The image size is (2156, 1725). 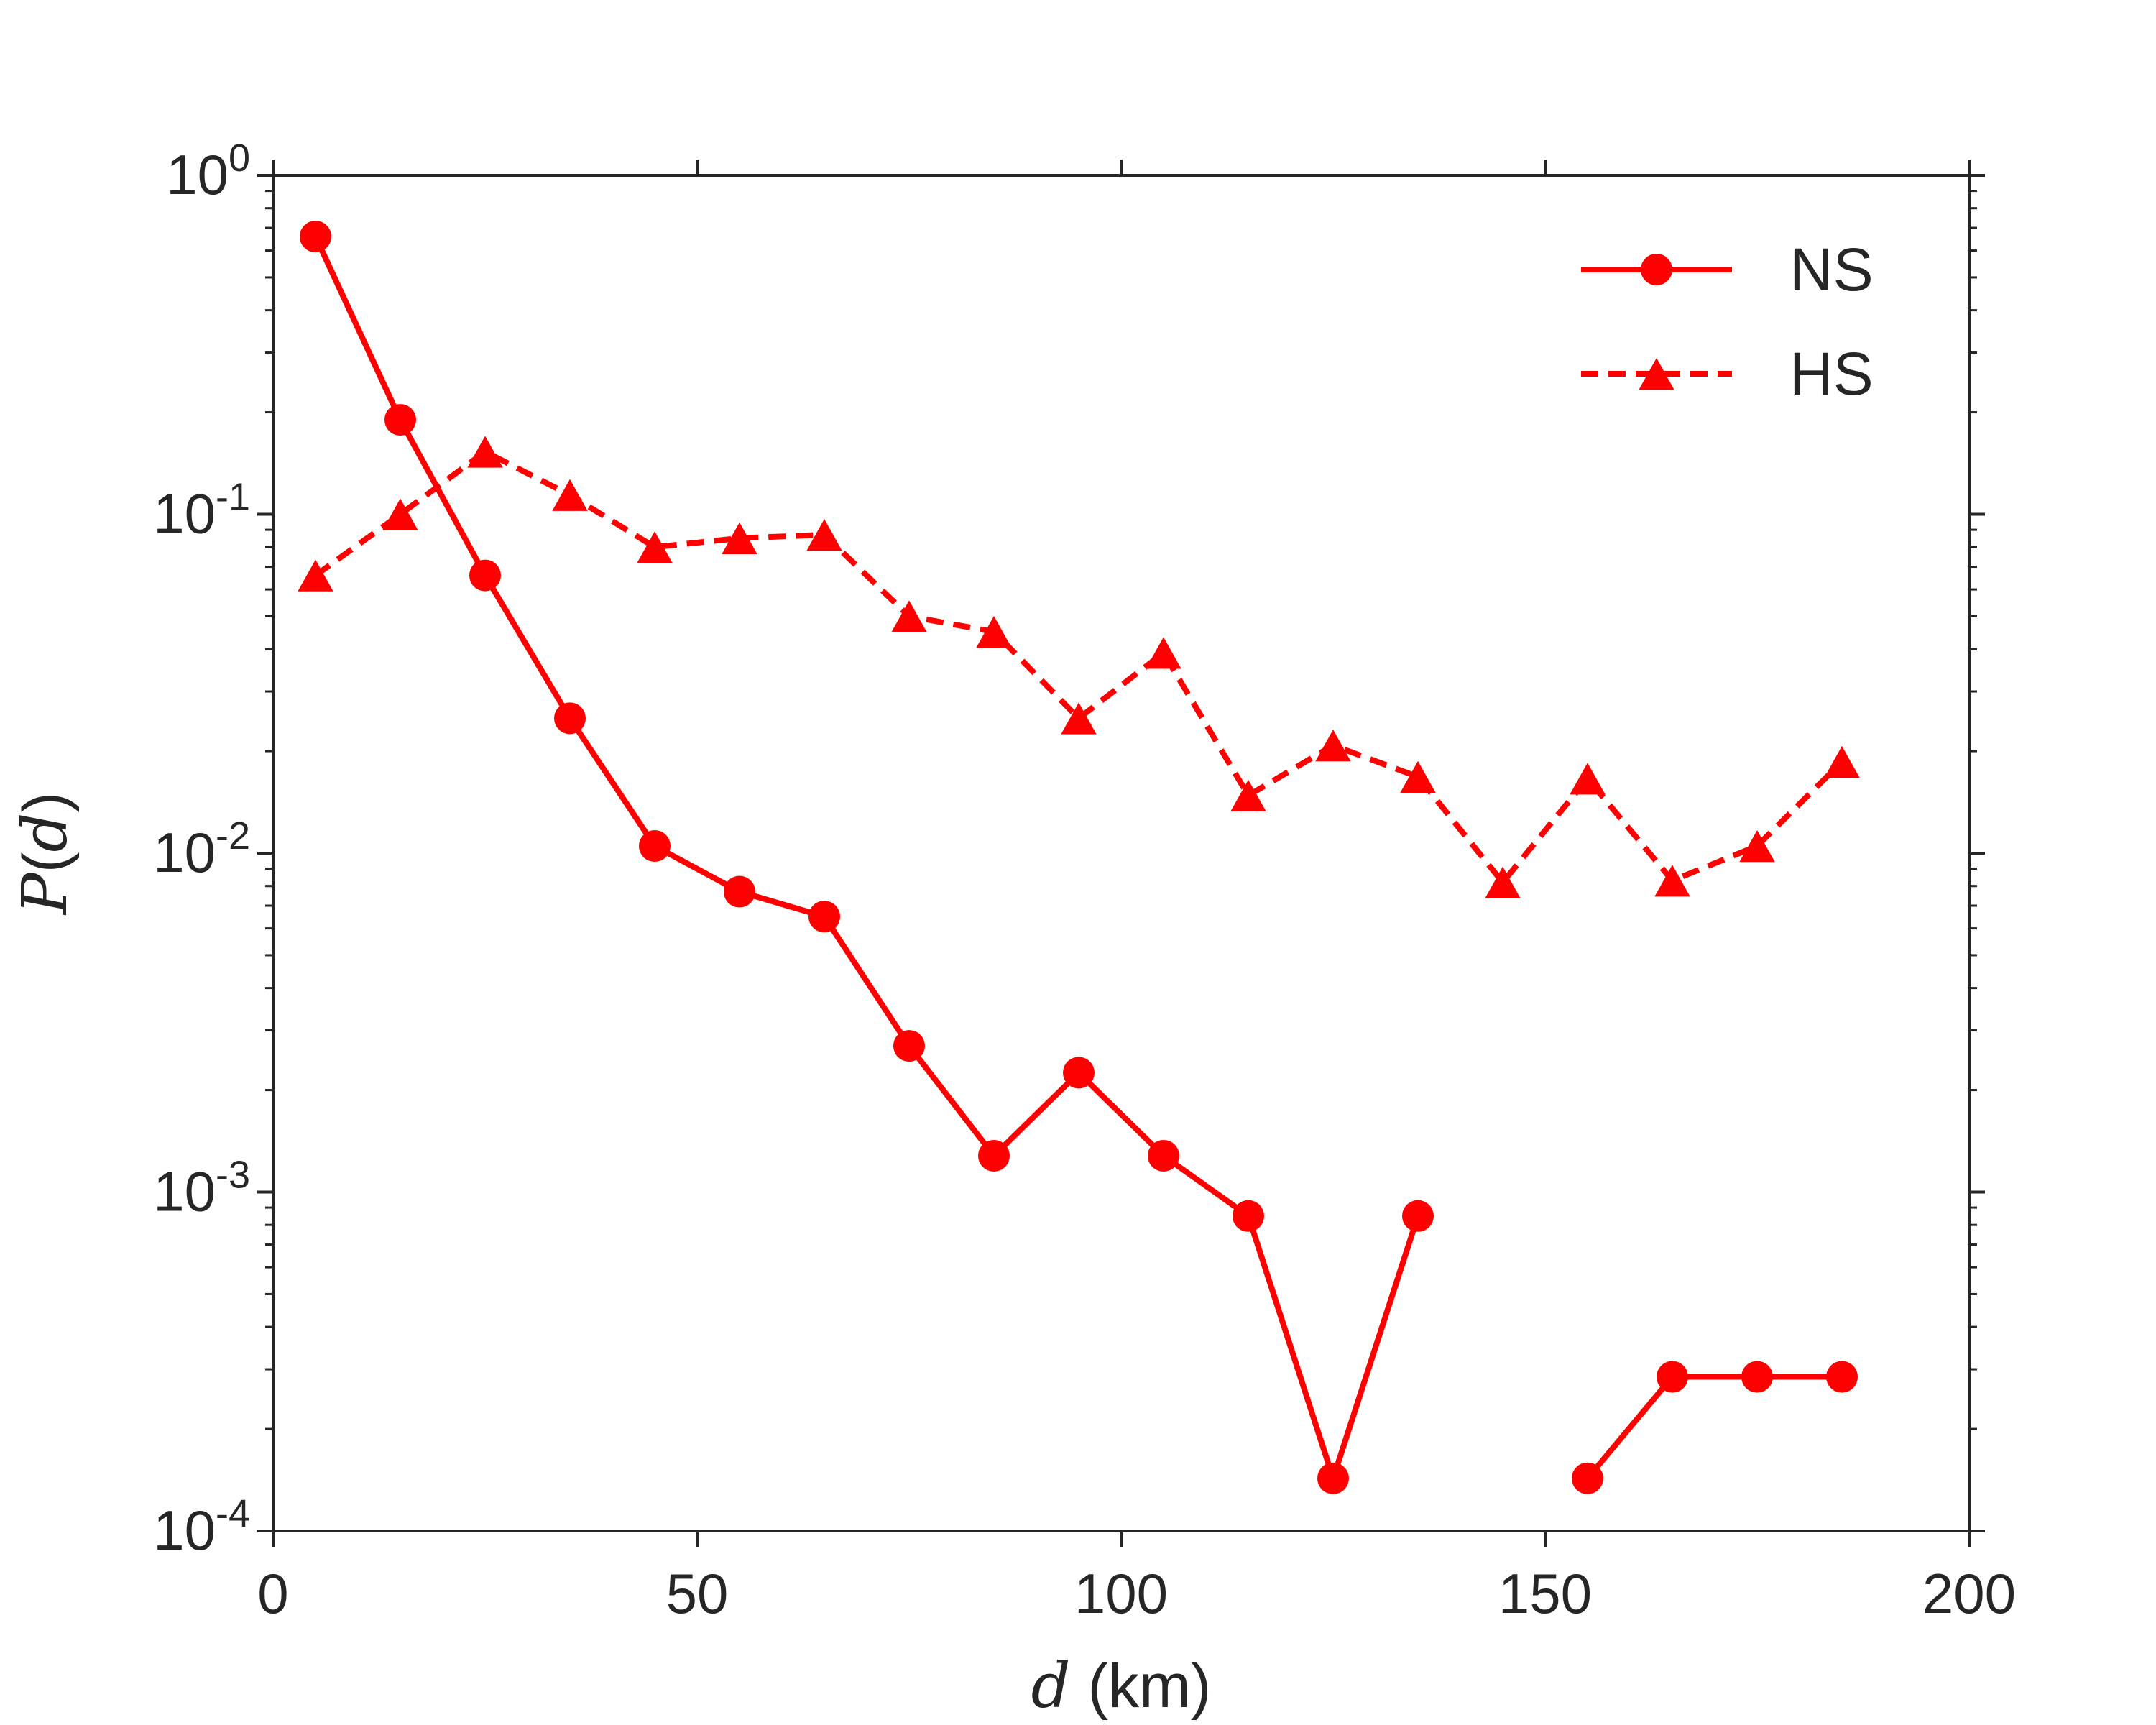 What do you see at coordinates (1831, 374) in the screenshot?
I see `legend-label: HS` at bounding box center [1831, 374].